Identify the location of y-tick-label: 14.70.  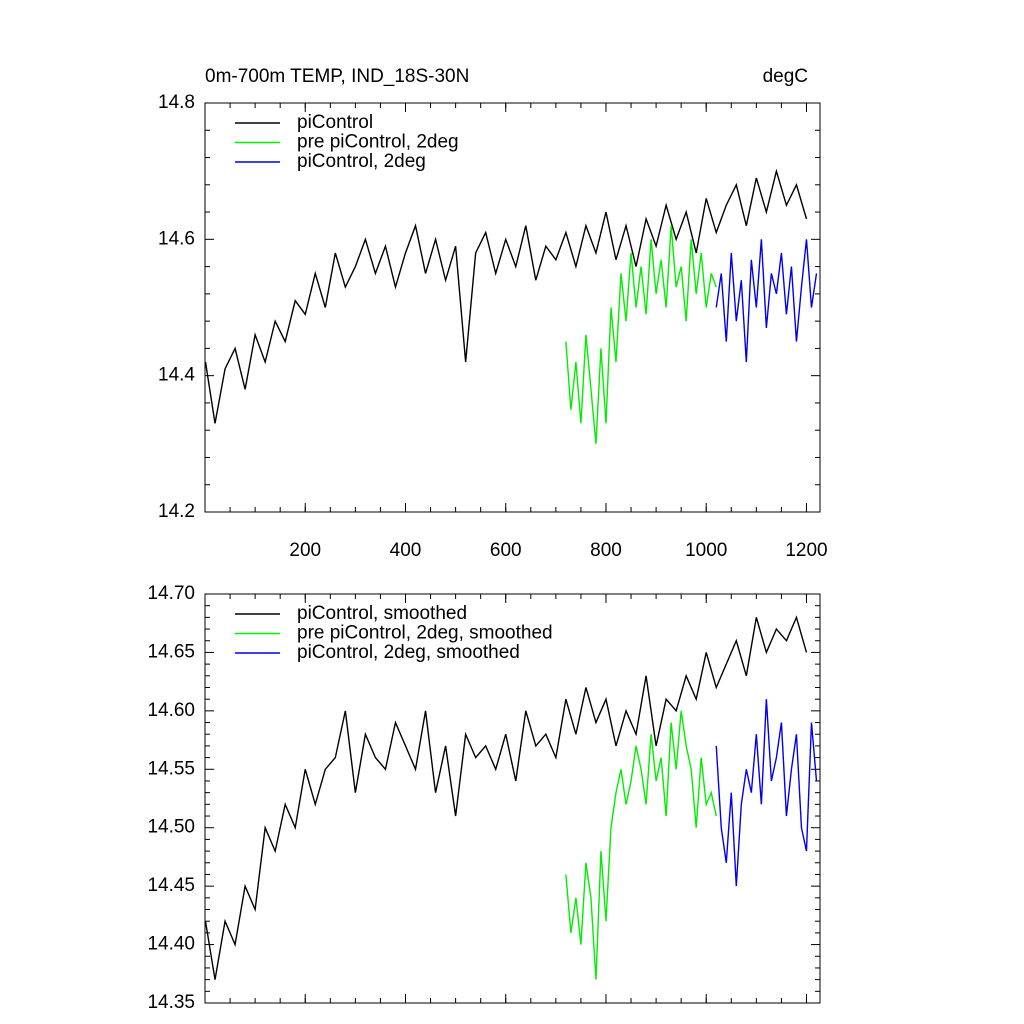
(171, 593).